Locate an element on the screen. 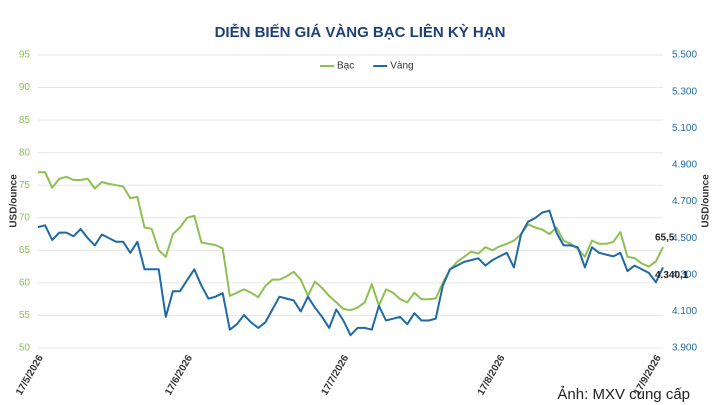 The width and height of the screenshot is (720, 405). y2-tick-label: 4.500 is located at coordinates (684, 238).